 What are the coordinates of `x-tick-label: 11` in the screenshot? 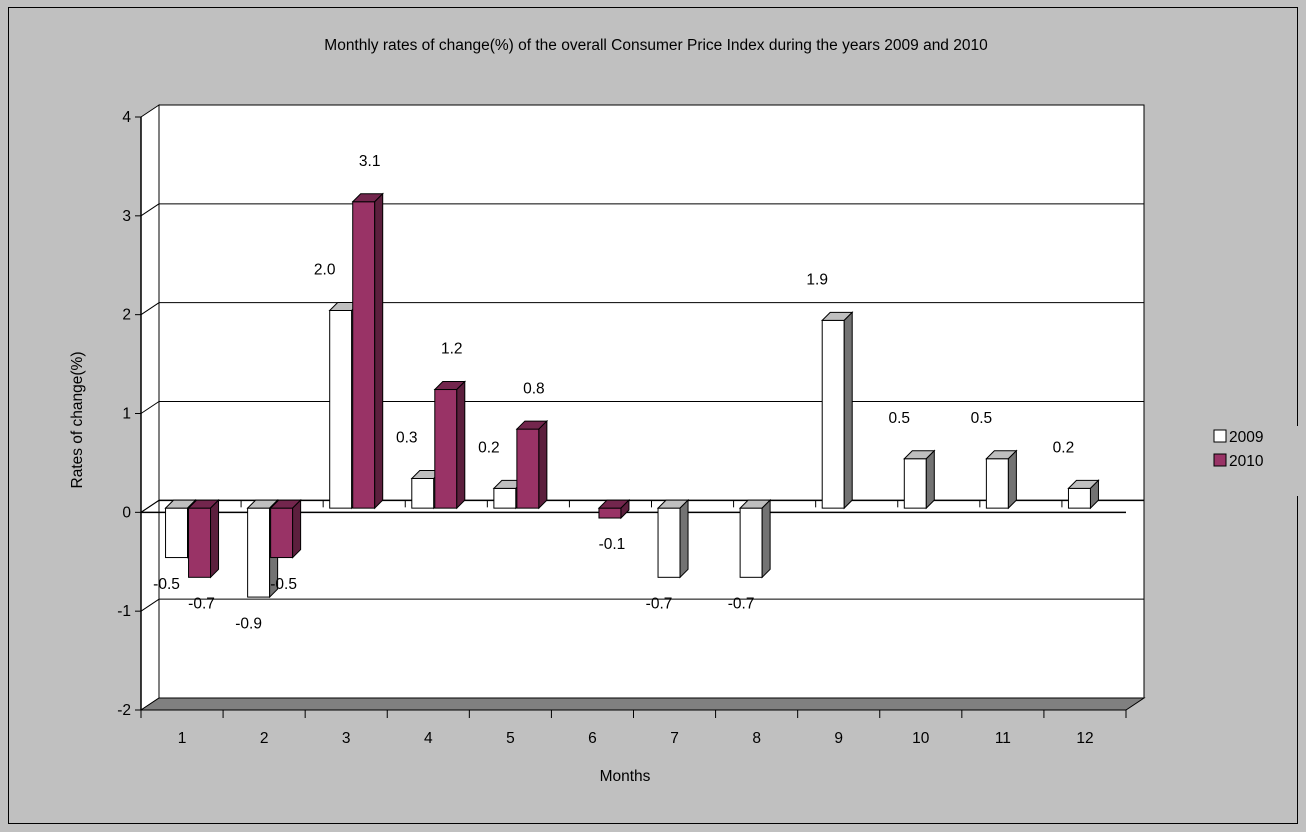 It's located at (1003, 738).